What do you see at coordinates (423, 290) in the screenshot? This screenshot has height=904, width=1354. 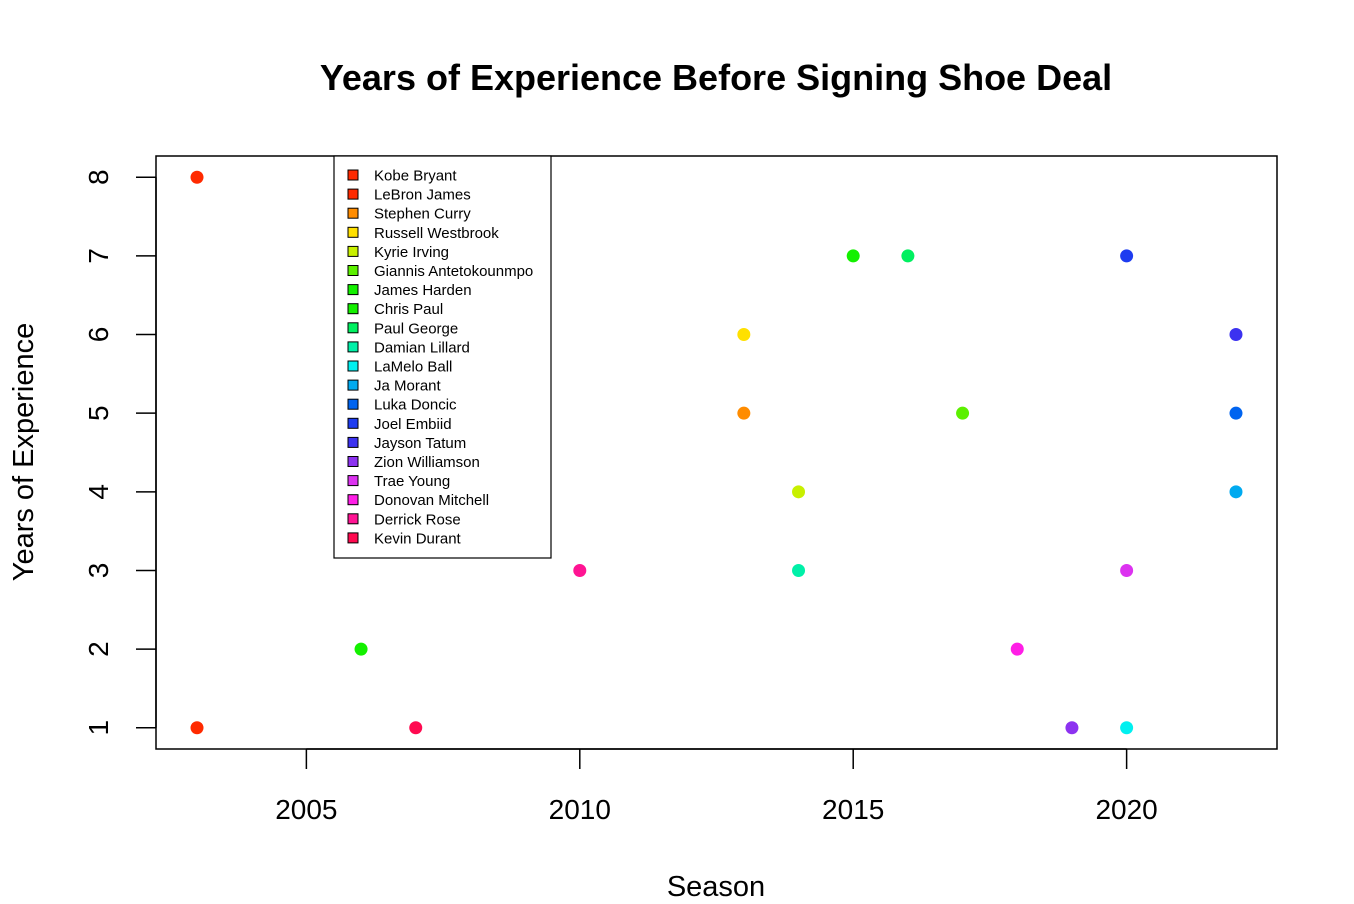 I see `legend-entry: James Harden` at bounding box center [423, 290].